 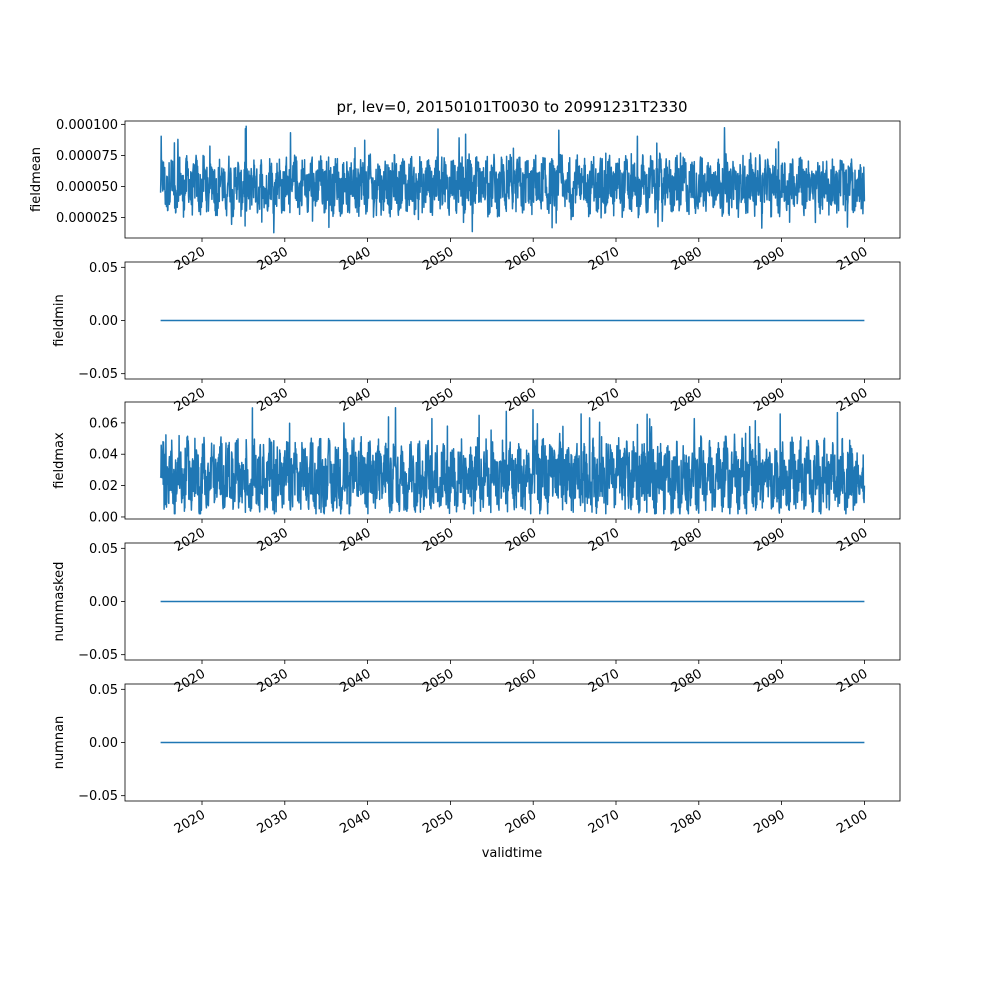 I want to click on y-axis-label-fieldmin: fieldmin, so click(x=59, y=320).